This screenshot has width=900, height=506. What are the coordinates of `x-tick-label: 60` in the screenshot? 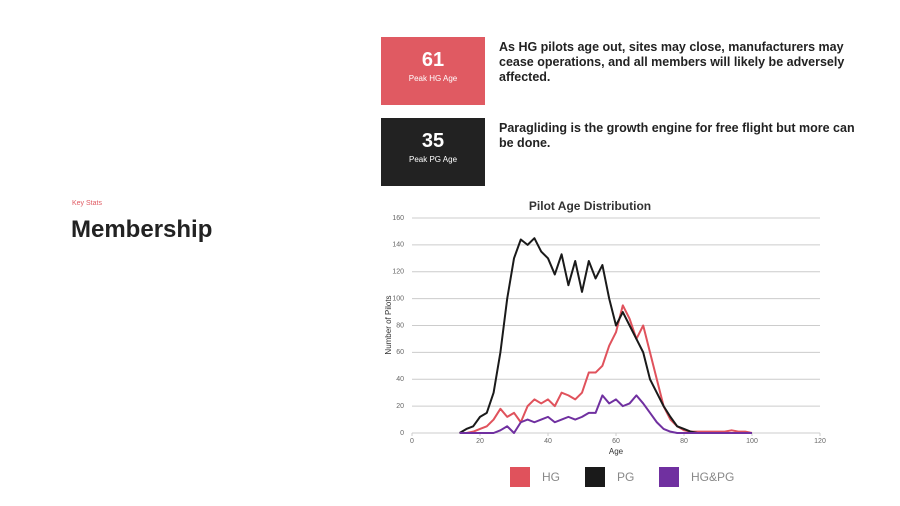 It's located at (616, 441).